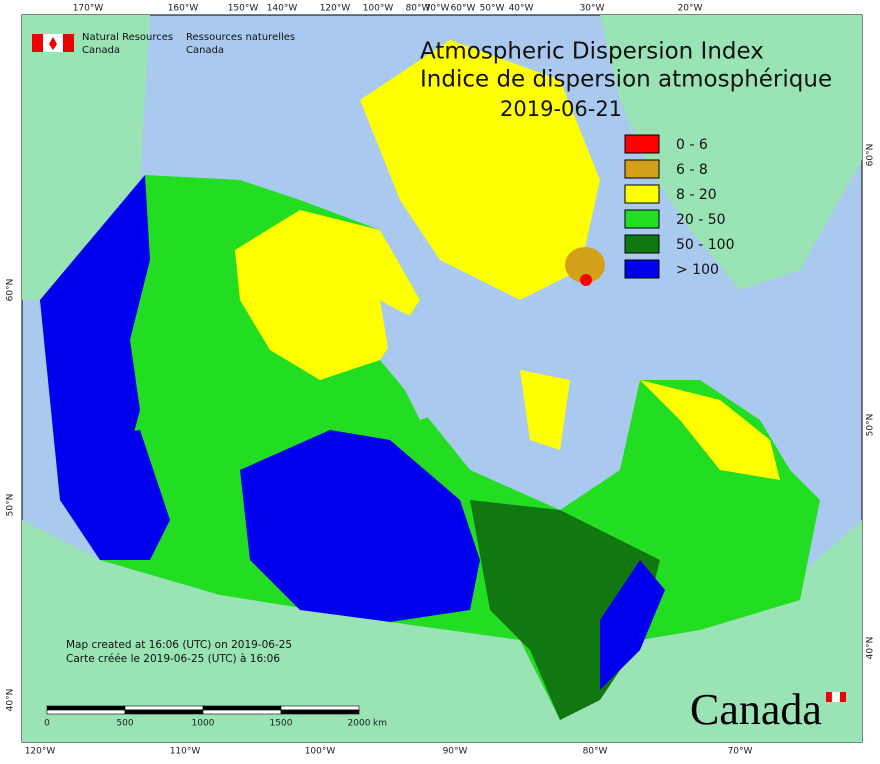 This screenshot has height=764, width=880. What do you see at coordinates (120, 495) in the screenshot?
I see `region-gt100-bc` at bounding box center [120, 495].